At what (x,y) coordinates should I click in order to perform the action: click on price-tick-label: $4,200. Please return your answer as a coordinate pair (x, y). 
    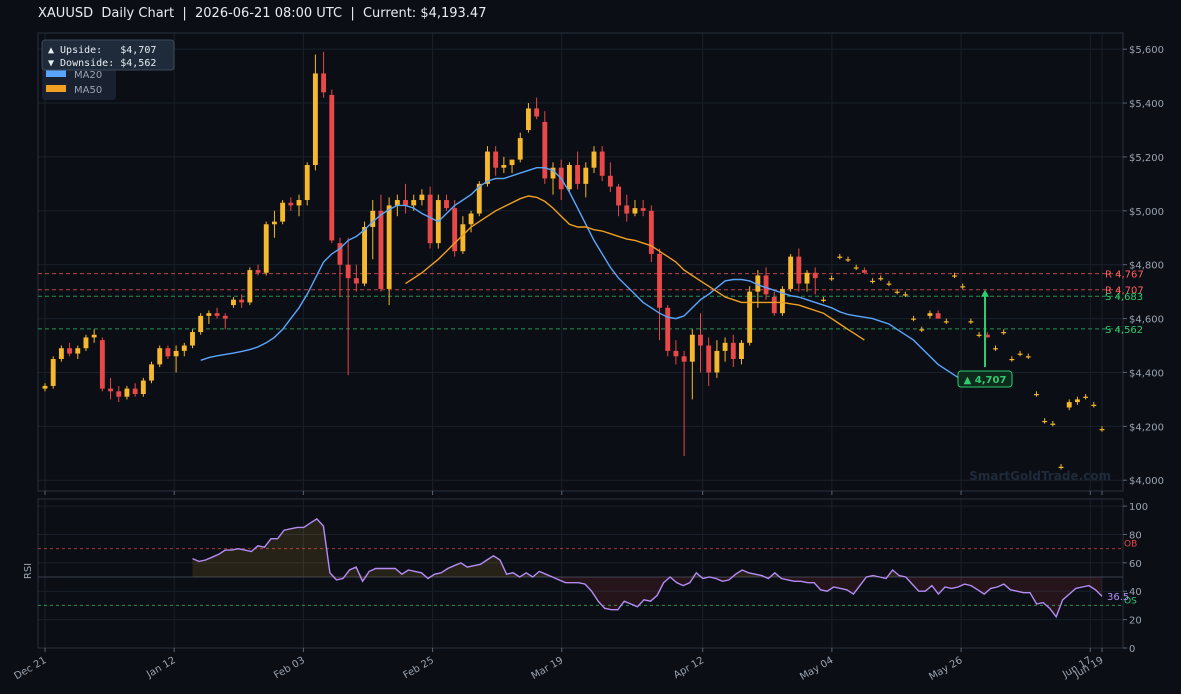
    Looking at the image, I should click on (1146, 427).